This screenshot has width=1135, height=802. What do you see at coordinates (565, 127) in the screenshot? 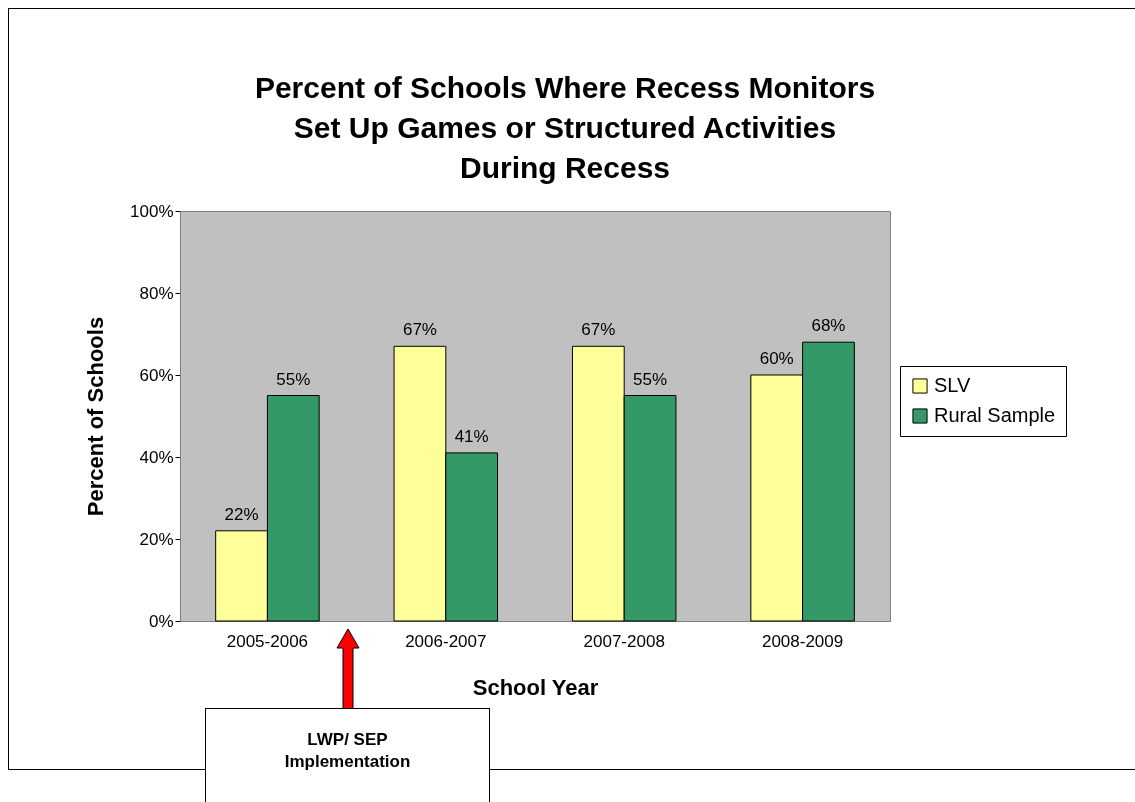
I see `chart-title: Percent of Schools Where Recess Monitors Set Up Games or Structured Activities During Recess` at bounding box center [565, 127].